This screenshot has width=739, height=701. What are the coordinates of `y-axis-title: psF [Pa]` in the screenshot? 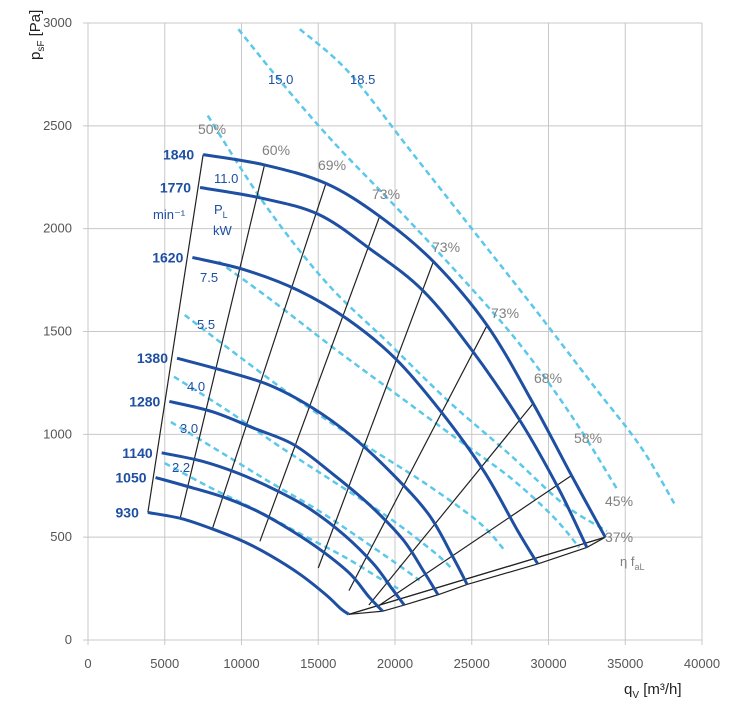 It's located at (37, 35).